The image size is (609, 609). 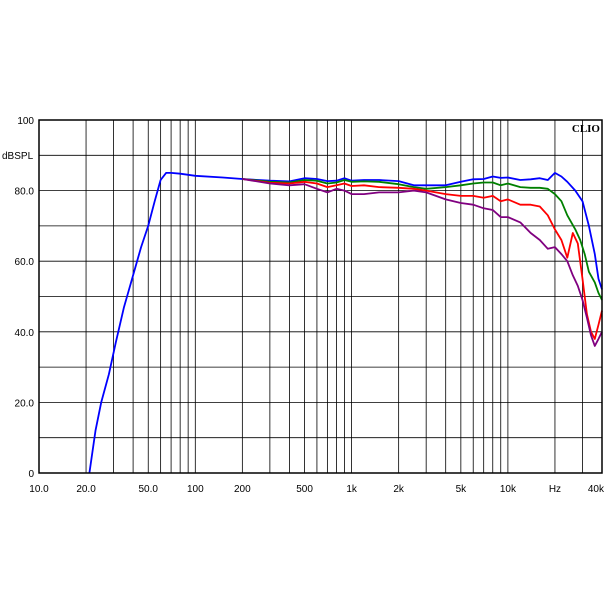 What do you see at coordinates (149, 489) in the screenshot?
I see `x-tick-label: 50.0` at bounding box center [149, 489].